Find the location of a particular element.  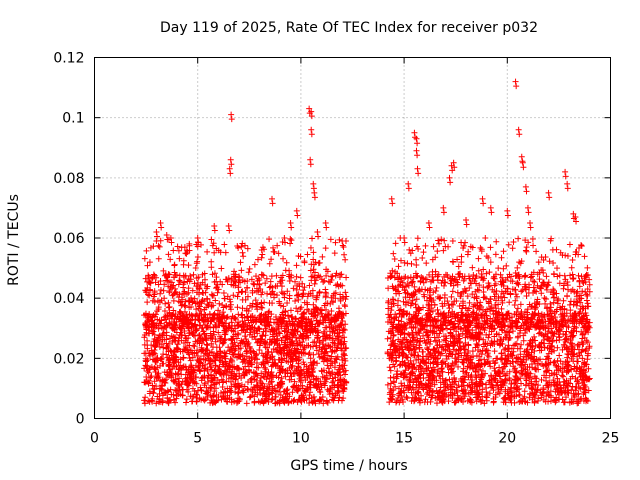

y-tick-label: 0.08 is located at coordinates (68, 179).